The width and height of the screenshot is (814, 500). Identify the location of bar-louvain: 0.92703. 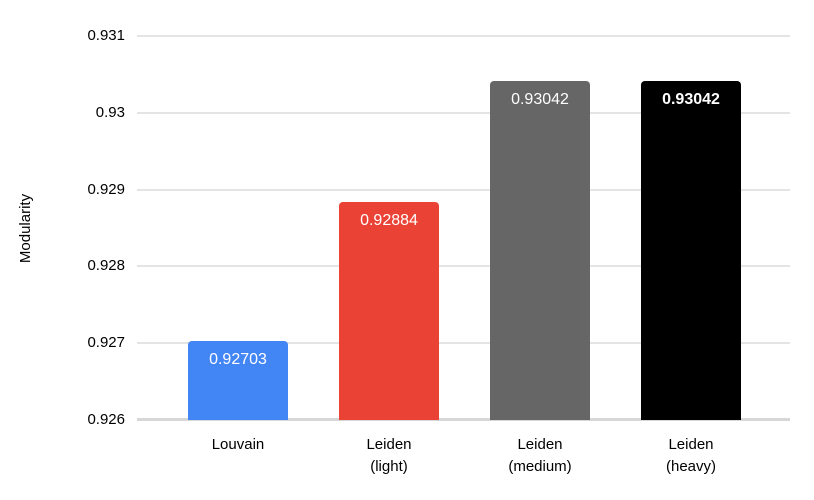
(238, 380).